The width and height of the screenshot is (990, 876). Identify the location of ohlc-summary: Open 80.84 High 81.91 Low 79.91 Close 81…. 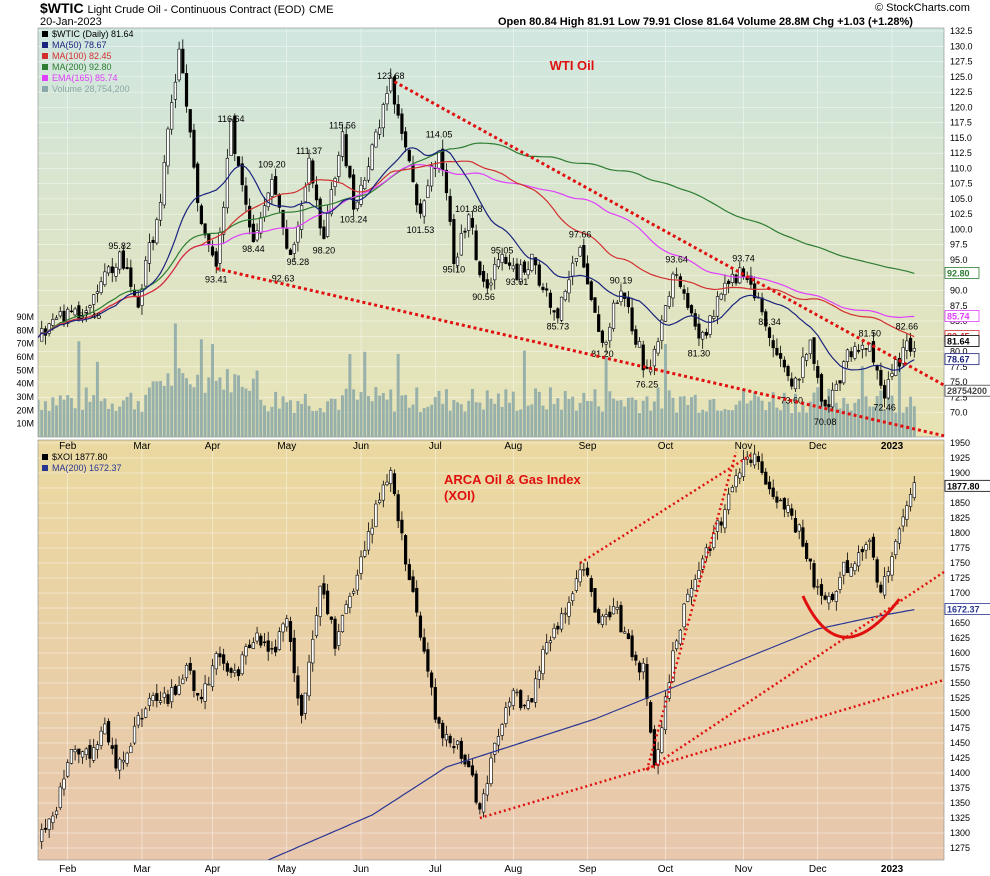
(705, 22).